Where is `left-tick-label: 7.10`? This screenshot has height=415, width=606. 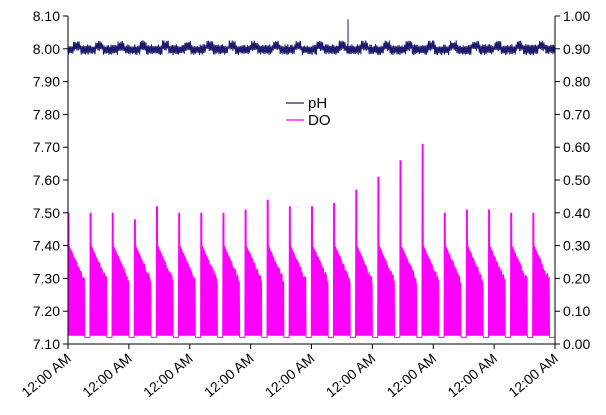 left-tick-label: 7.10 is located at coordinates (46, 344).